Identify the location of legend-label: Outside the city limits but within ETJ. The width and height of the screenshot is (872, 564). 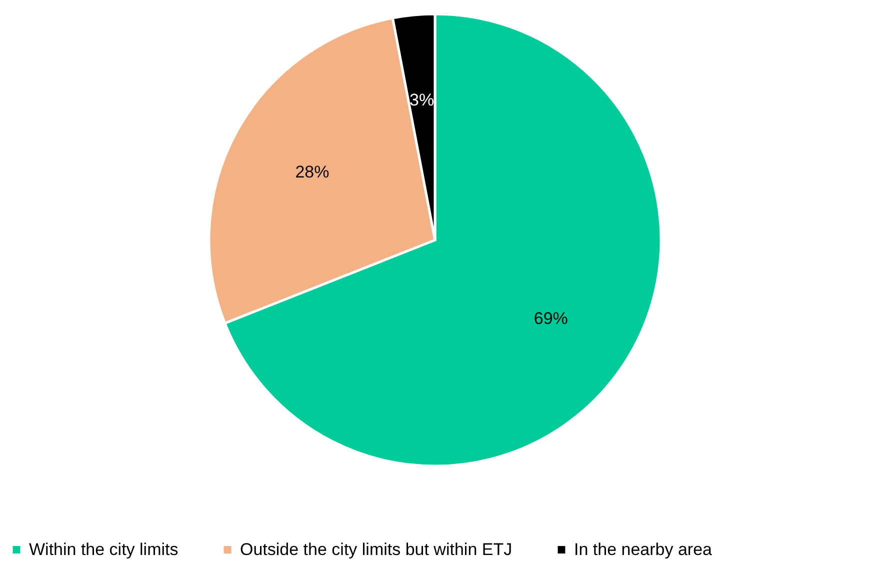
(376, 549).